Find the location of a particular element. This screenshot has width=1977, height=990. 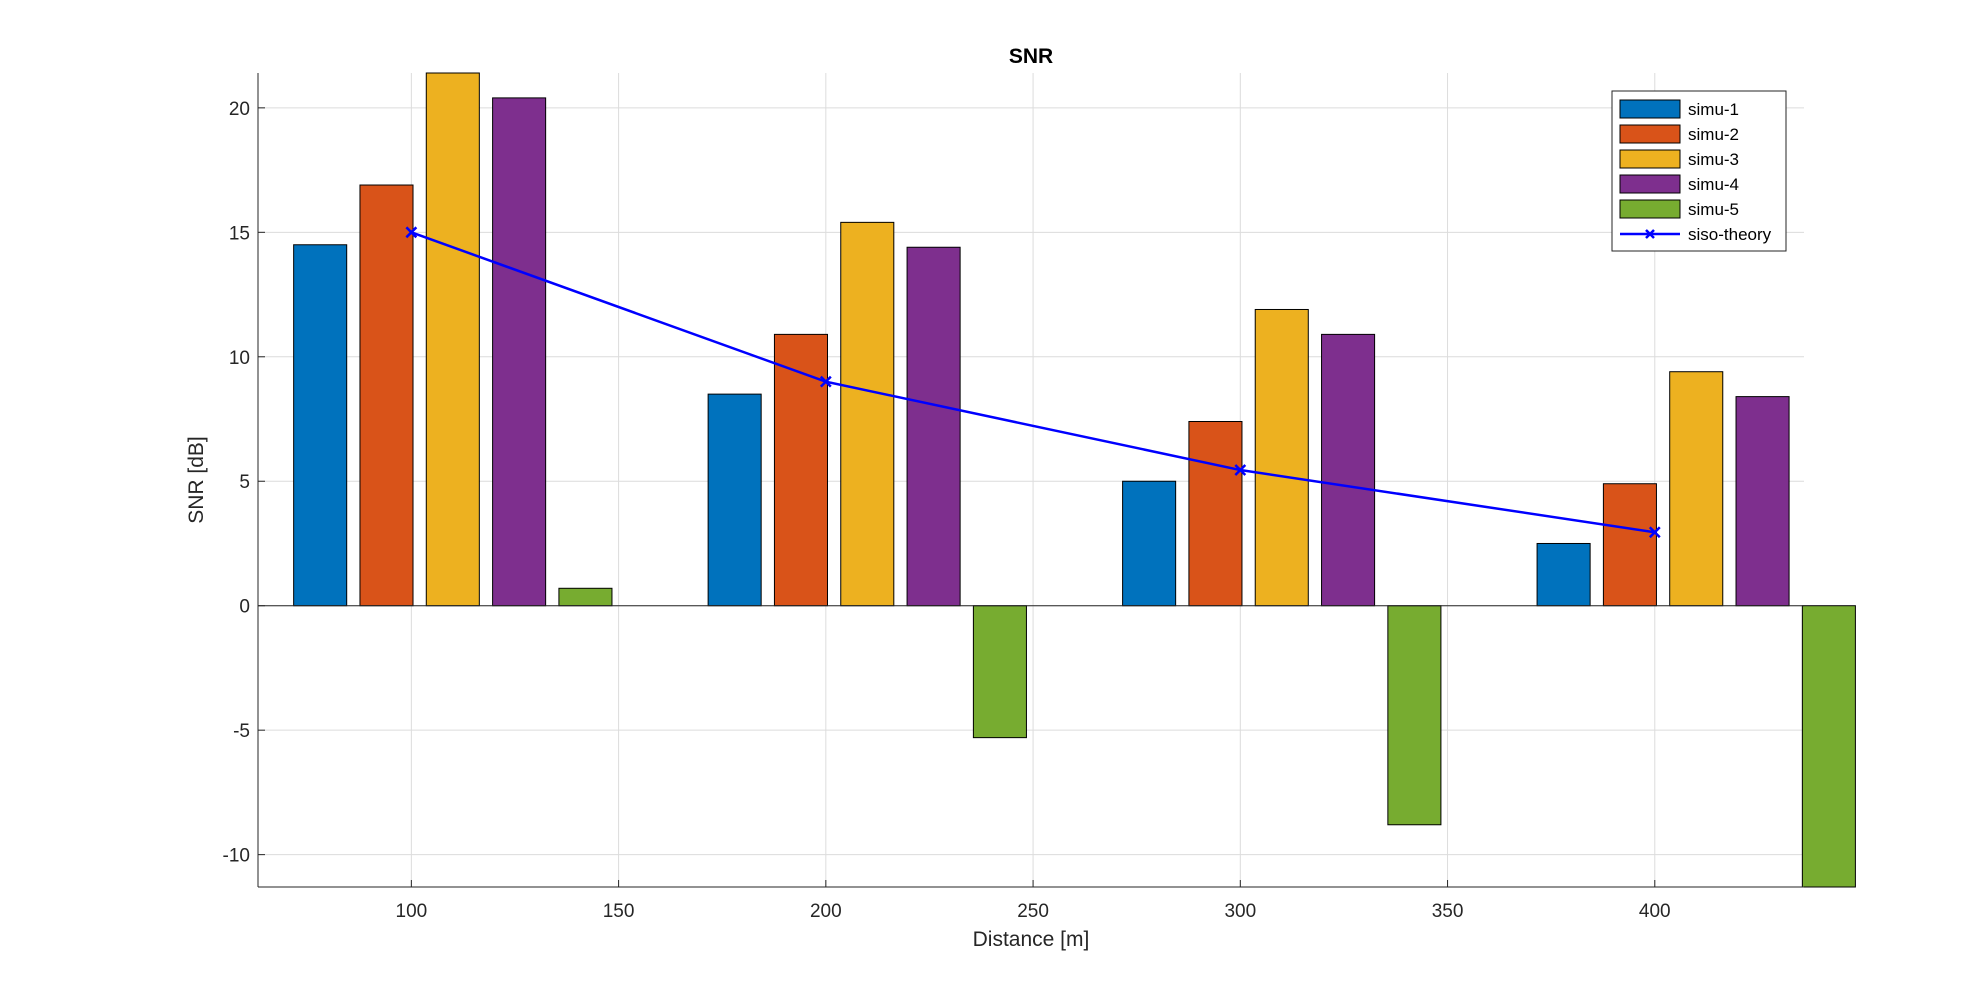

y-tick-label: 5 is located at coordinates (244, 482).